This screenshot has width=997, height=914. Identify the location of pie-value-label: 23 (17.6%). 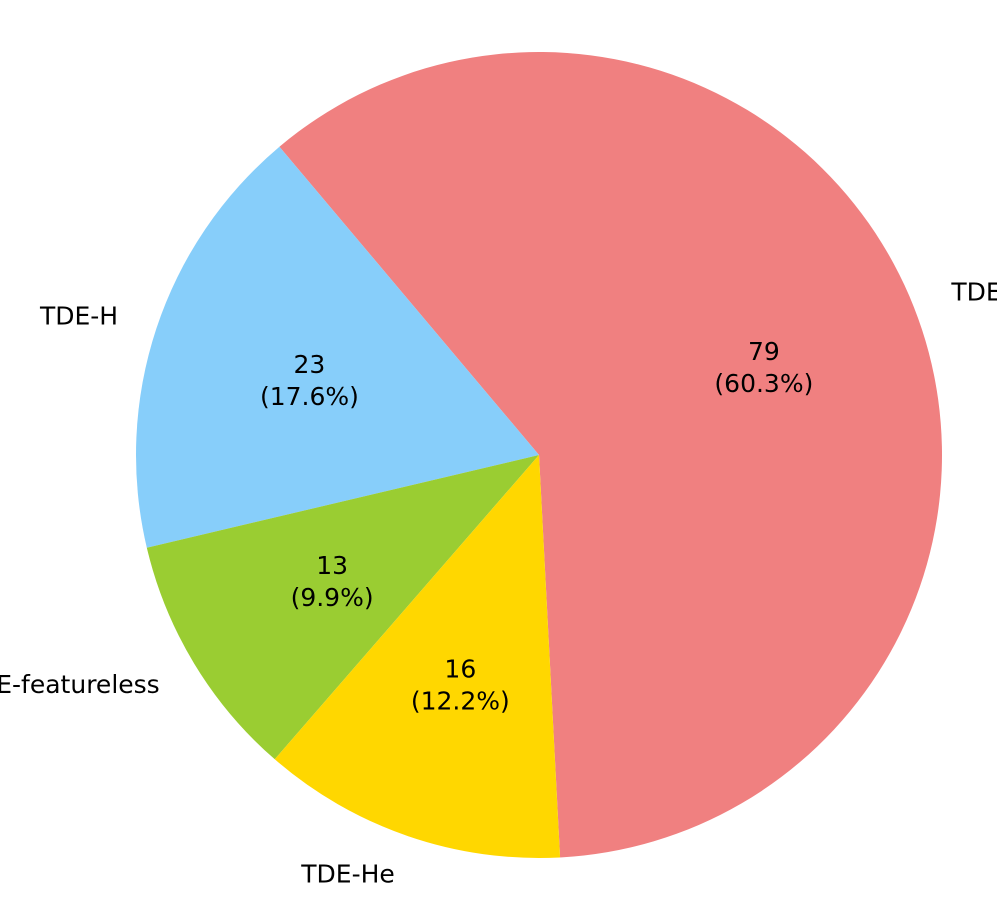
(309, 380).